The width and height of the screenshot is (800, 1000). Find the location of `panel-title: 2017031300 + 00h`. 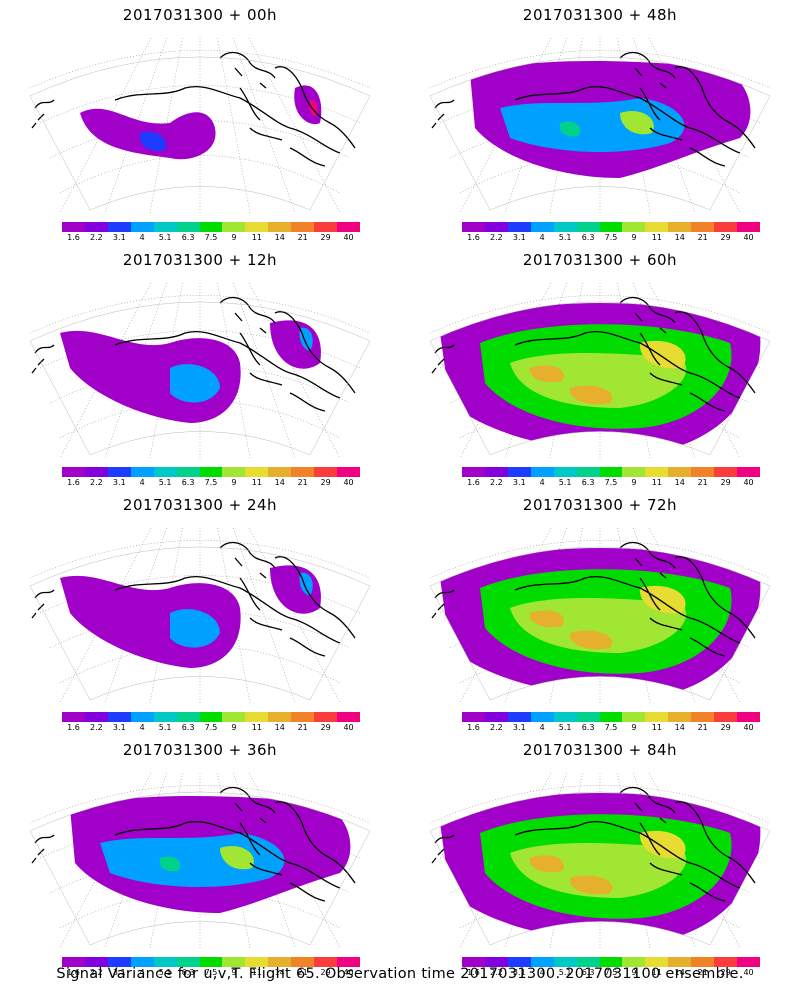

panel-title: 2017031300 + 00h is located at coordinates (200, 15).